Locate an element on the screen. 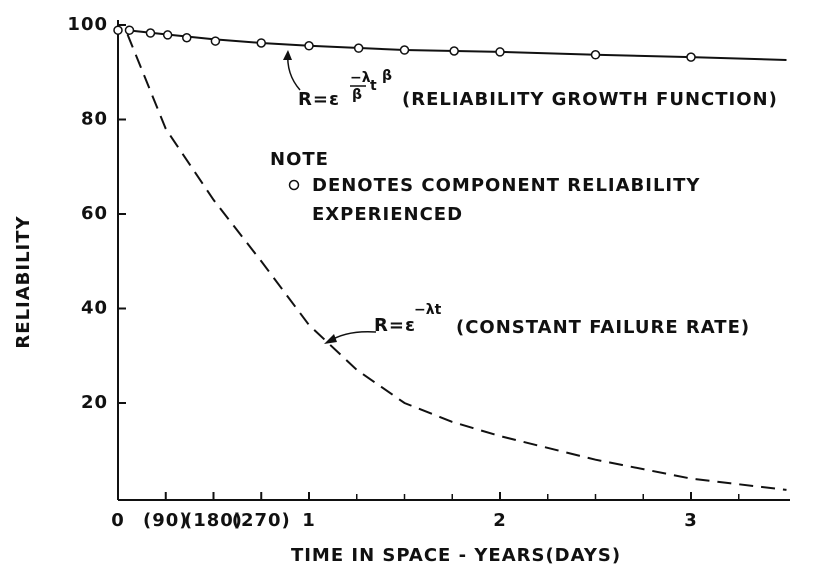 Image resolution: width=831 pixels, height=572 pixels. note-title: NOTE is located at coordinates (299, 159).